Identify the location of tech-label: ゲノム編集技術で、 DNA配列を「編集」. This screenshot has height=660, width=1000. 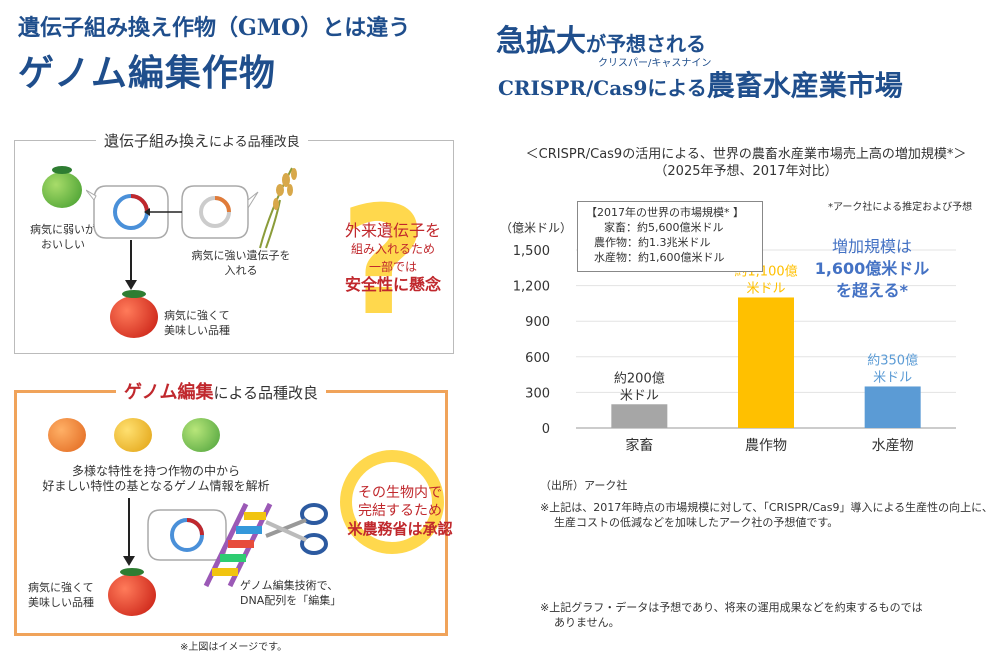
(291, 593).